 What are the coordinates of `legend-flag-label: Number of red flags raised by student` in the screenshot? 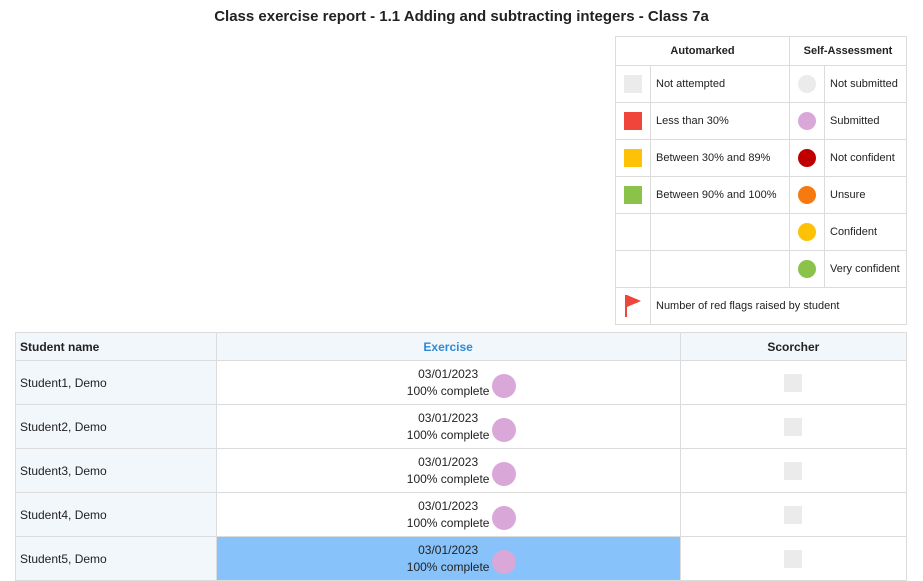 It's located at (778, 306).